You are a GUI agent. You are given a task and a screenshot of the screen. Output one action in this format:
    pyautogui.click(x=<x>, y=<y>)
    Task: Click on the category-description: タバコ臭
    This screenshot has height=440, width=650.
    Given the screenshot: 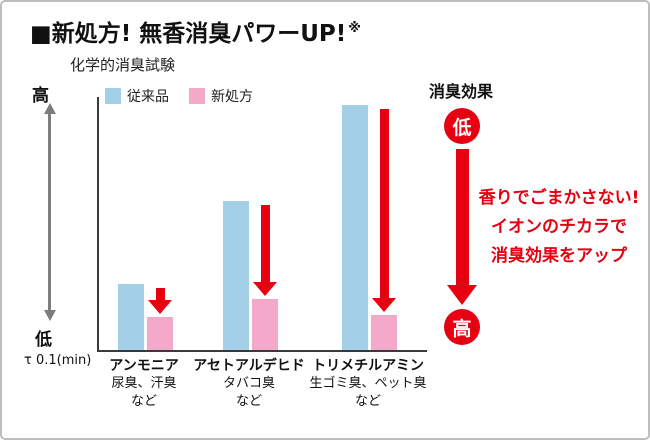 What is the action you would take?
    pyautogui.click(x=248, y=384)
    